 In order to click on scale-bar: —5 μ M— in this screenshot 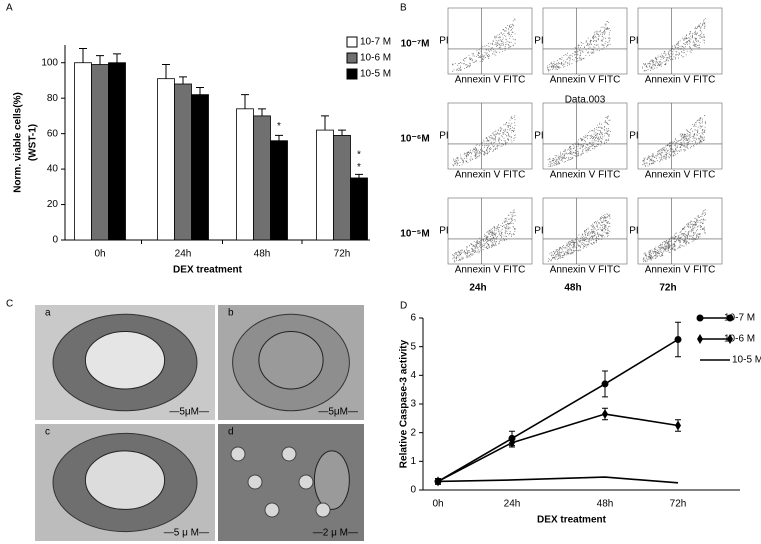, I will do `click(186, 533)`.